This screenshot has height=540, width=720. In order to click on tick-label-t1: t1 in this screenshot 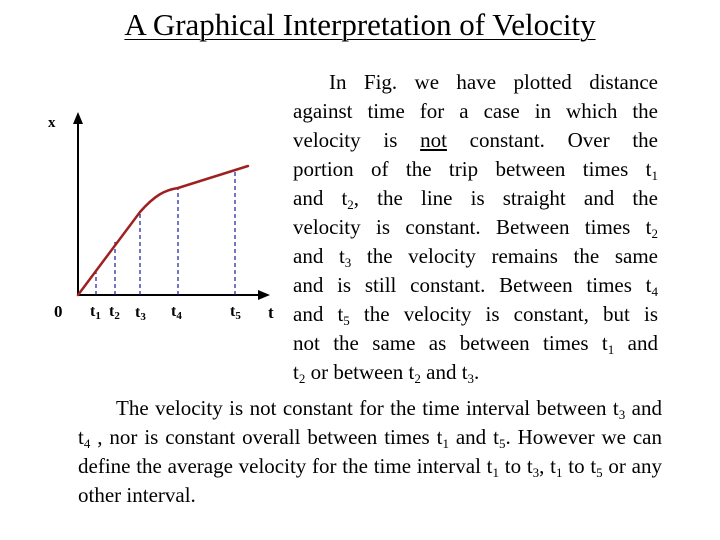, I will do `click(95, 312)`.